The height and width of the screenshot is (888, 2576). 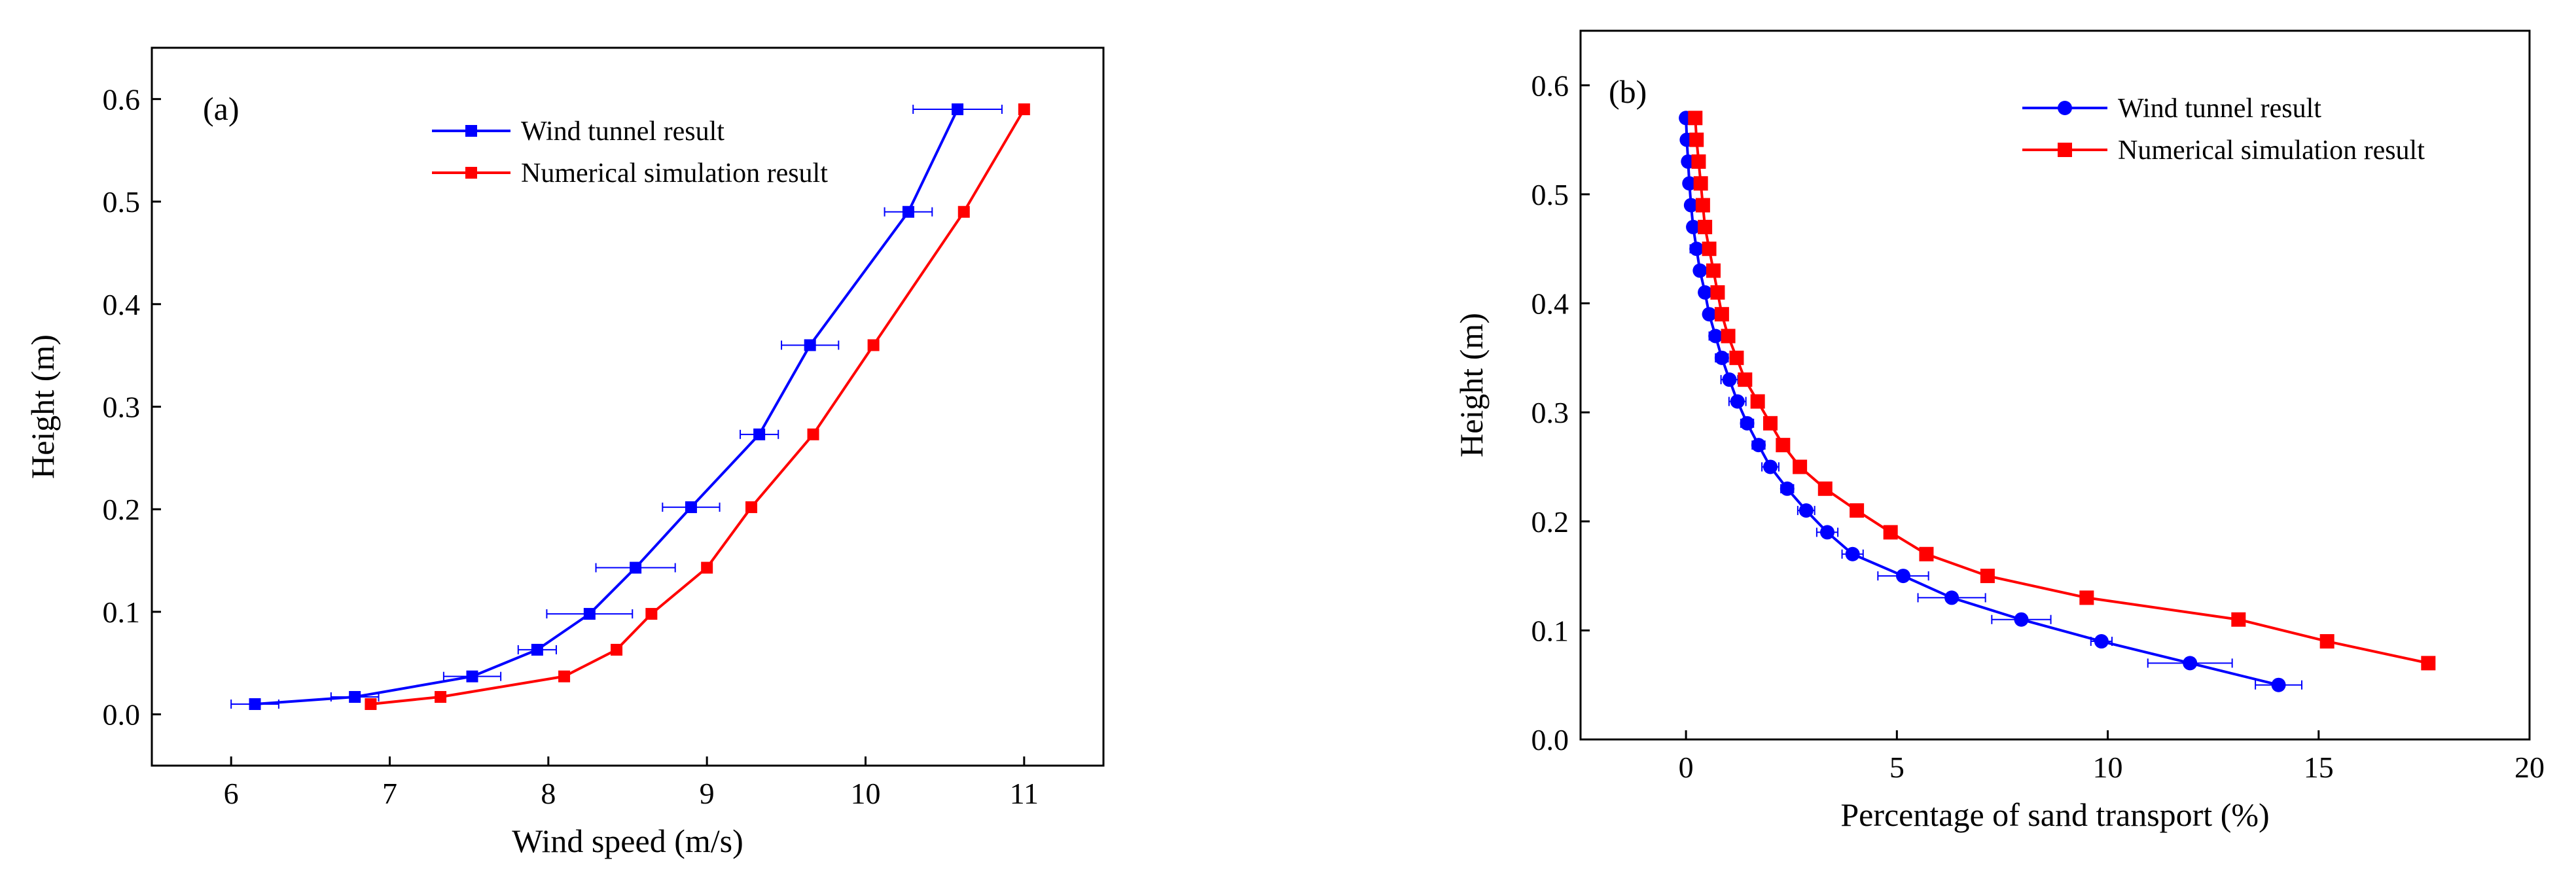 What do you see at coordinates (627, 841) in the screenshot?
I see `x-axis-title: Wind speed (m/s)` at bounding box center [627, 841].